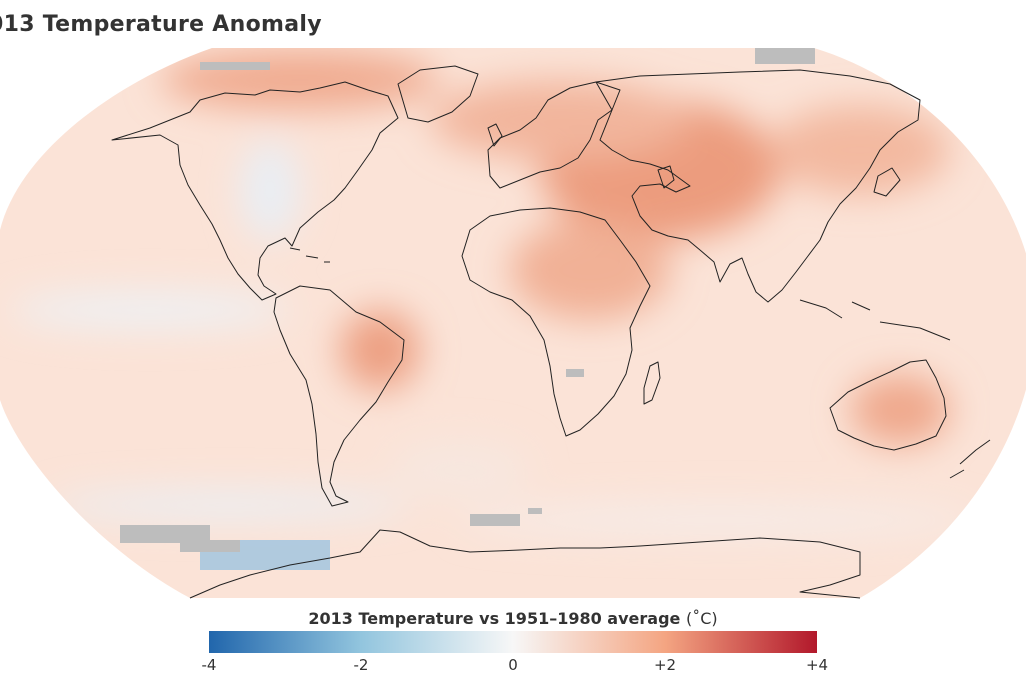 The height and width of the screenshot is (684, 1026). Describe the element at coordinates (495, 135) in the screenshot. I see `british-isles` at that location.